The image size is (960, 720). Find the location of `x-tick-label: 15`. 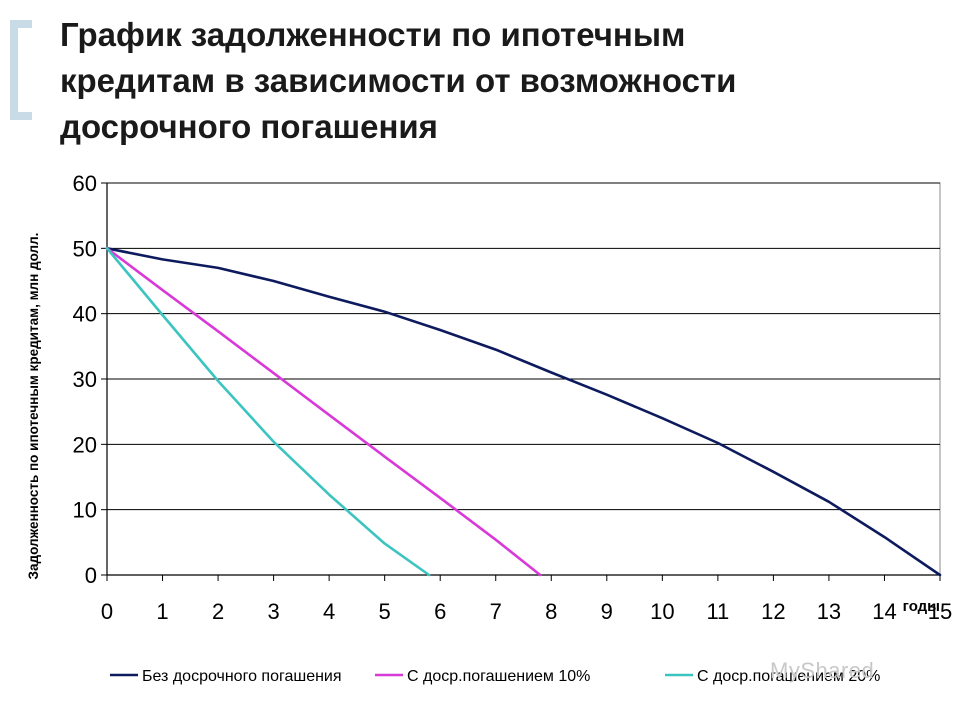

x-tick-label: 15 is located at coordinates (940, 611).